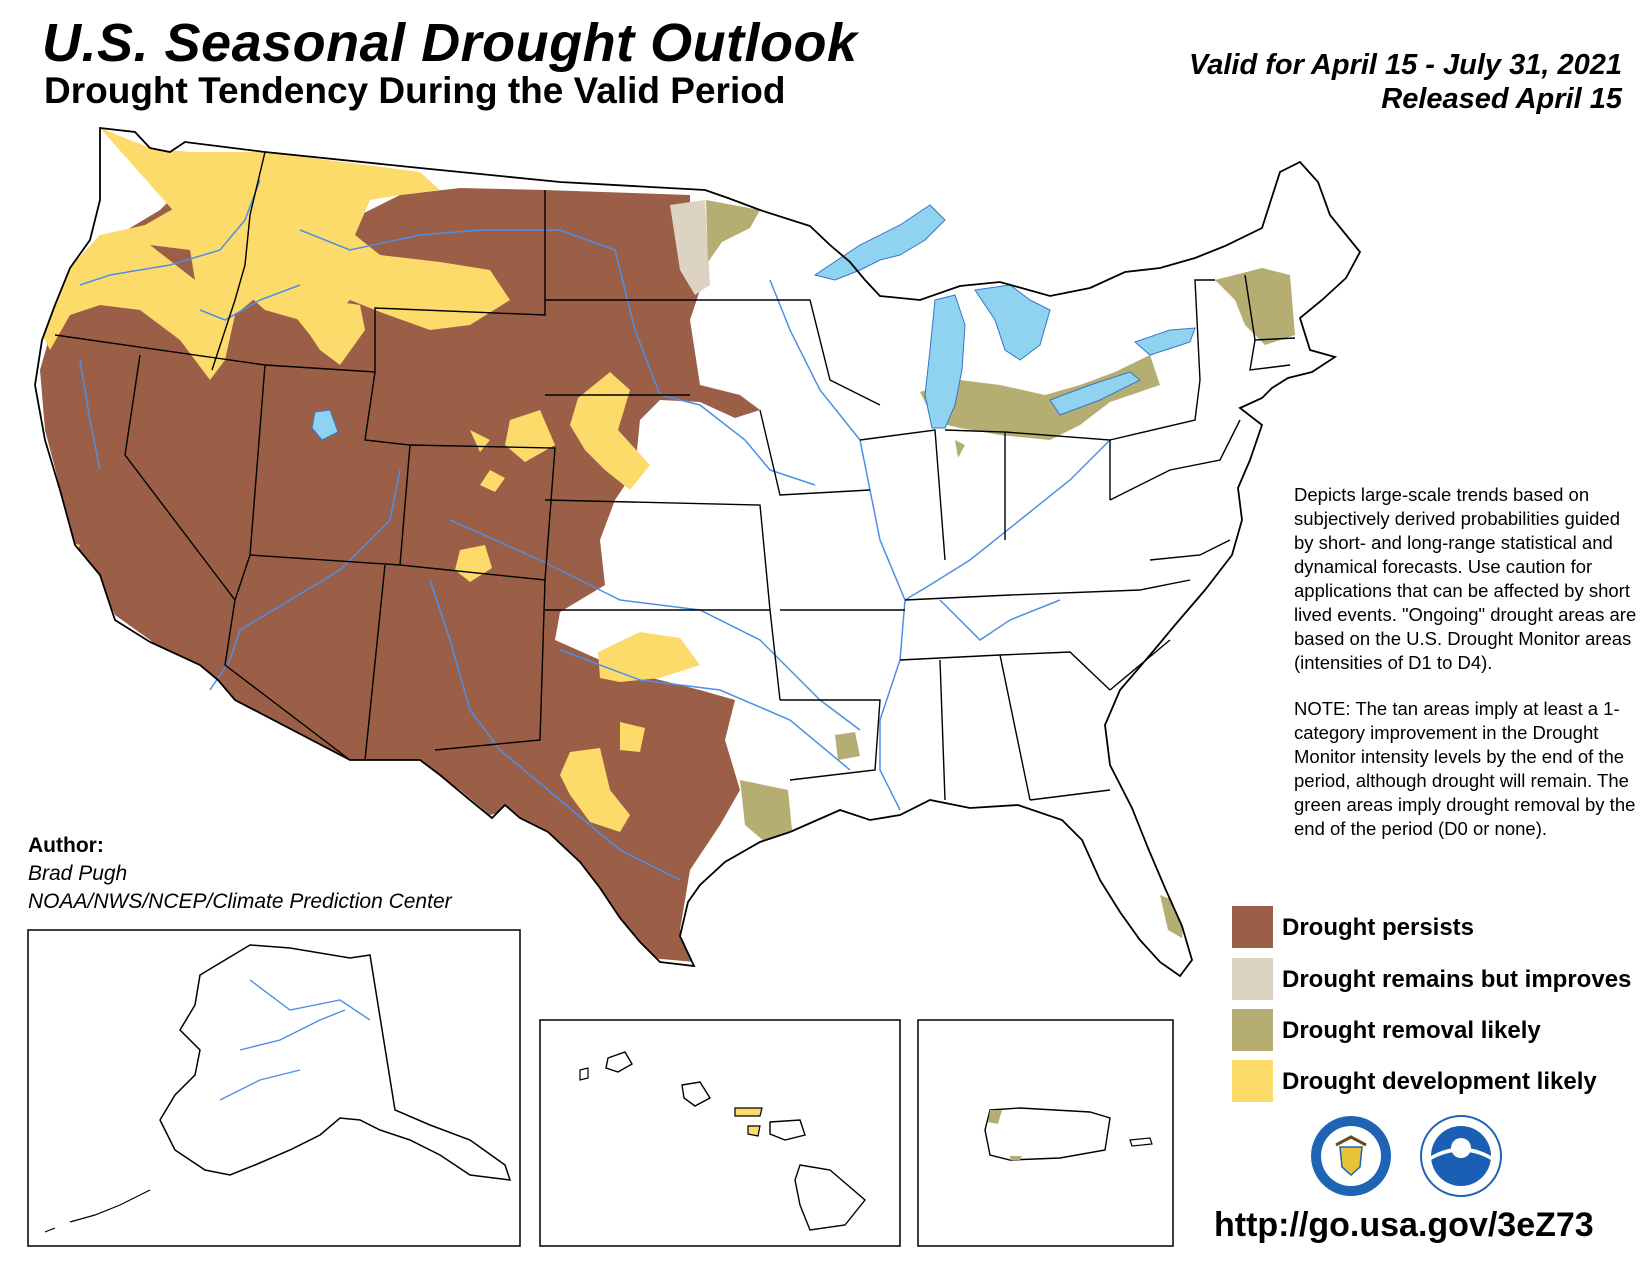  What do you see at coordinates (1501, 99) in the screenshot?
I see `release-date: Released April 15` at bounding box center [1501, 99].